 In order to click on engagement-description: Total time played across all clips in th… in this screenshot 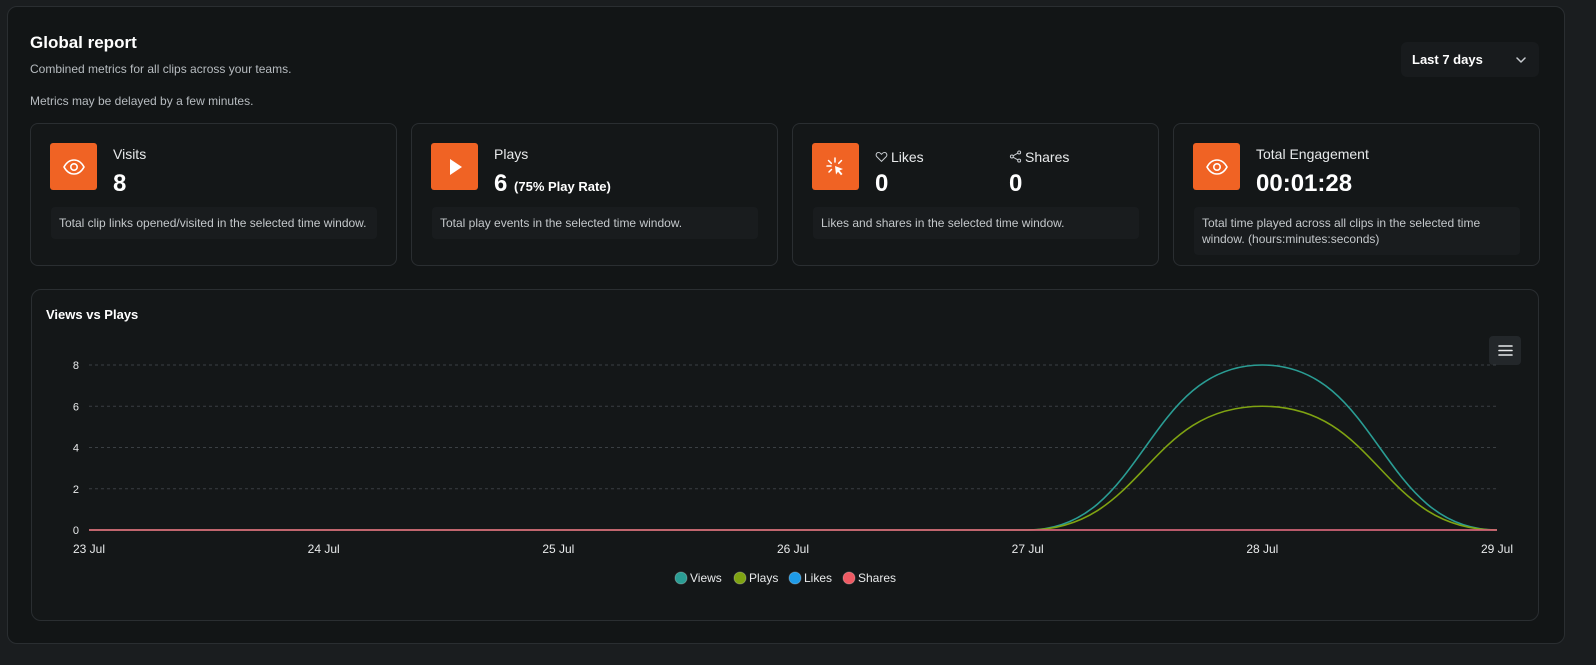, I will do `click(1357, 231)`.